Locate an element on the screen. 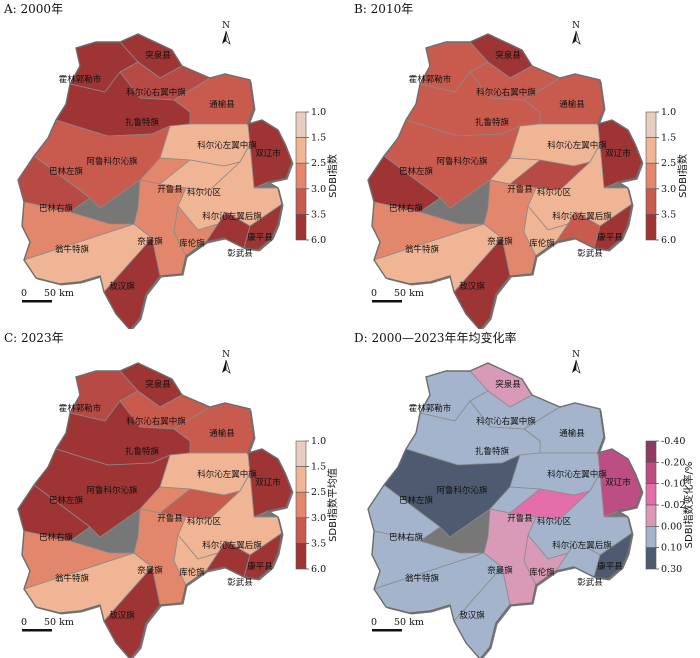  region-label-tuquan: 突泉县 is located at coordinates (508, 55).